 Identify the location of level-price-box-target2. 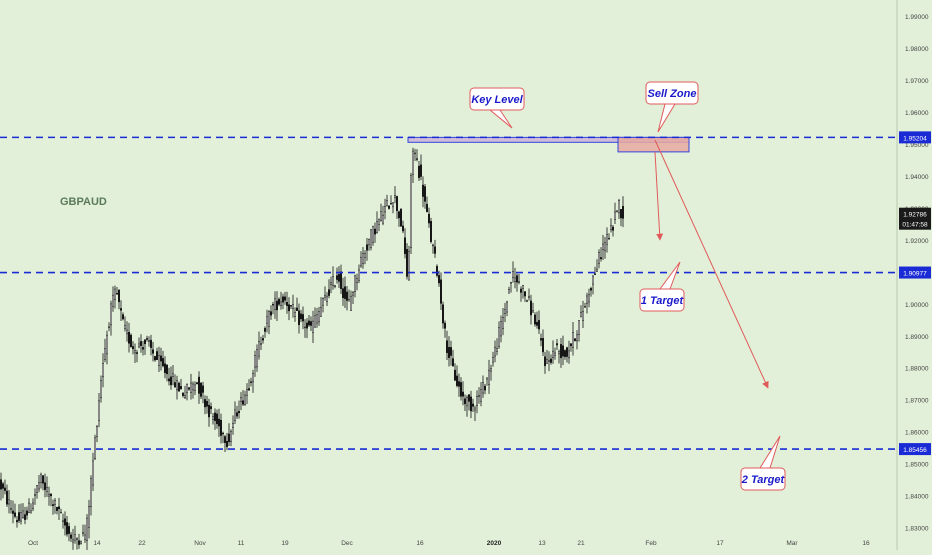
(915, 449).